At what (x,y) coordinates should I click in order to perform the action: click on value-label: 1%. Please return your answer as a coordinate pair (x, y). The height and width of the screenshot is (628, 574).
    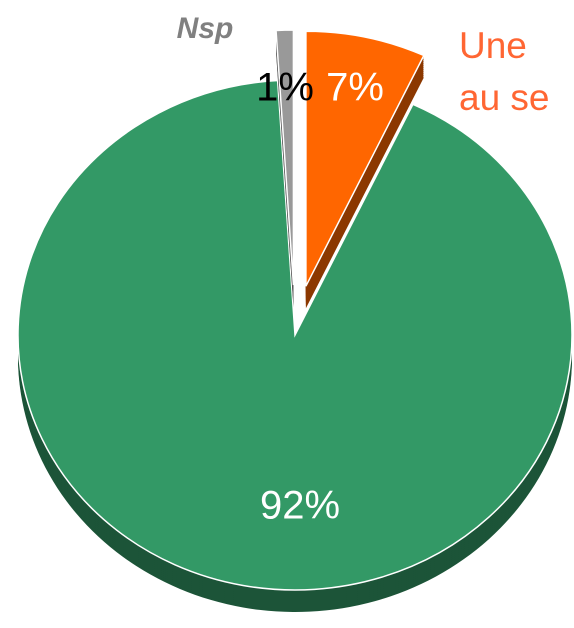
    Looking at the image, I should click on (285, 88).